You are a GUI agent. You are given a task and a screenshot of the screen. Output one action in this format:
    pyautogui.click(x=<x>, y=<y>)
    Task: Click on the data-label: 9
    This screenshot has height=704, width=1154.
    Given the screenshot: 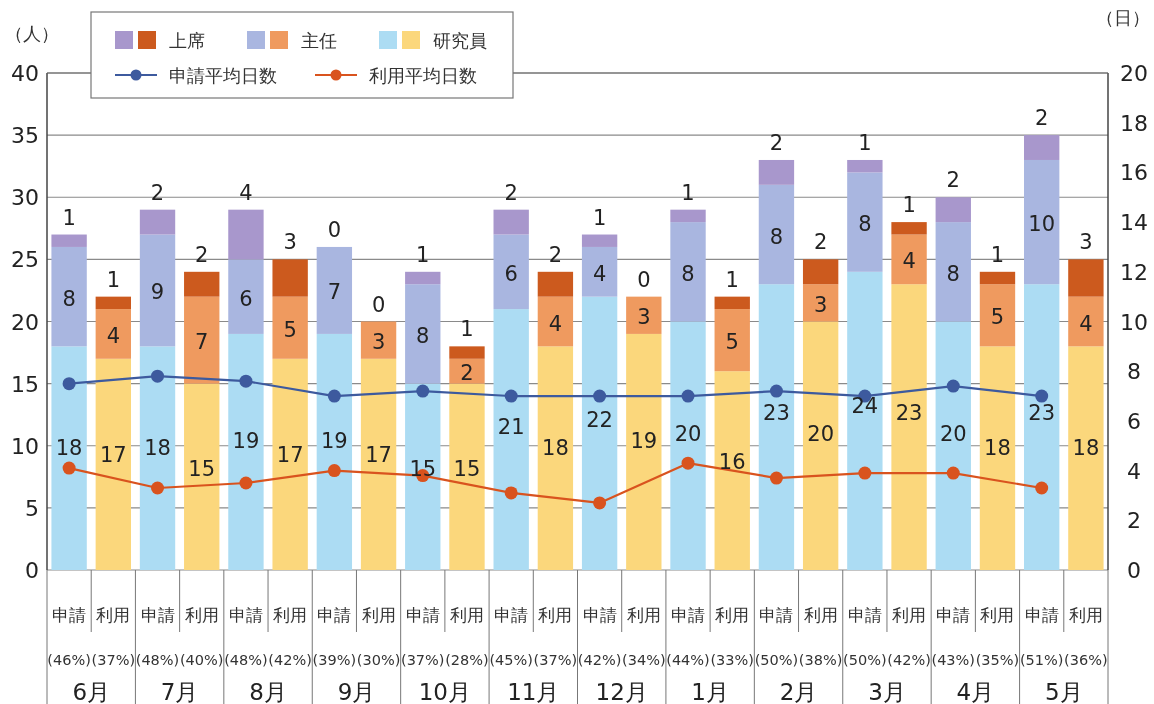 What is the action you would take?
    pyautogui.click(x=157, y=292)
    